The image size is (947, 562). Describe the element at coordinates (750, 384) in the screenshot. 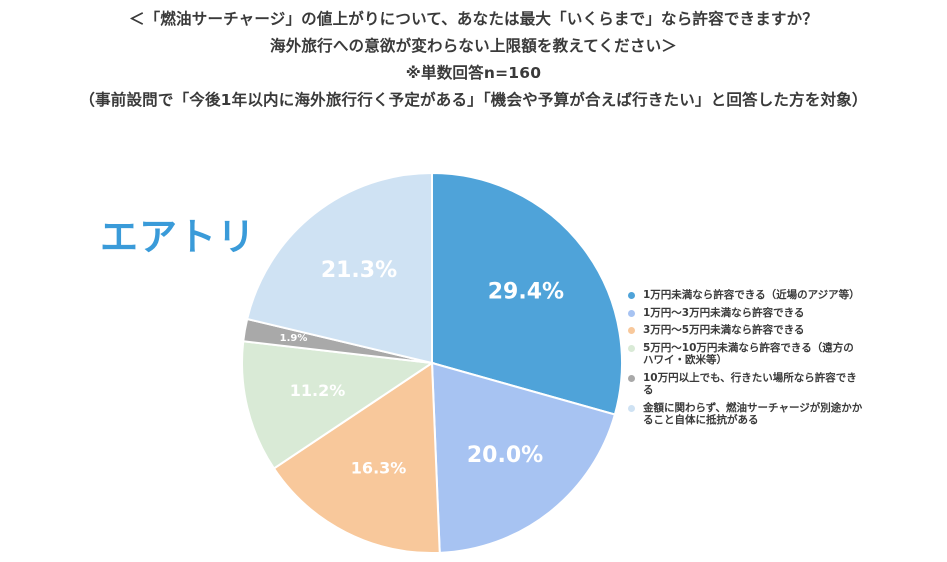

I see `legend-label-5: 10万円以上でも、行きたい場所なら許容できる` at that location.